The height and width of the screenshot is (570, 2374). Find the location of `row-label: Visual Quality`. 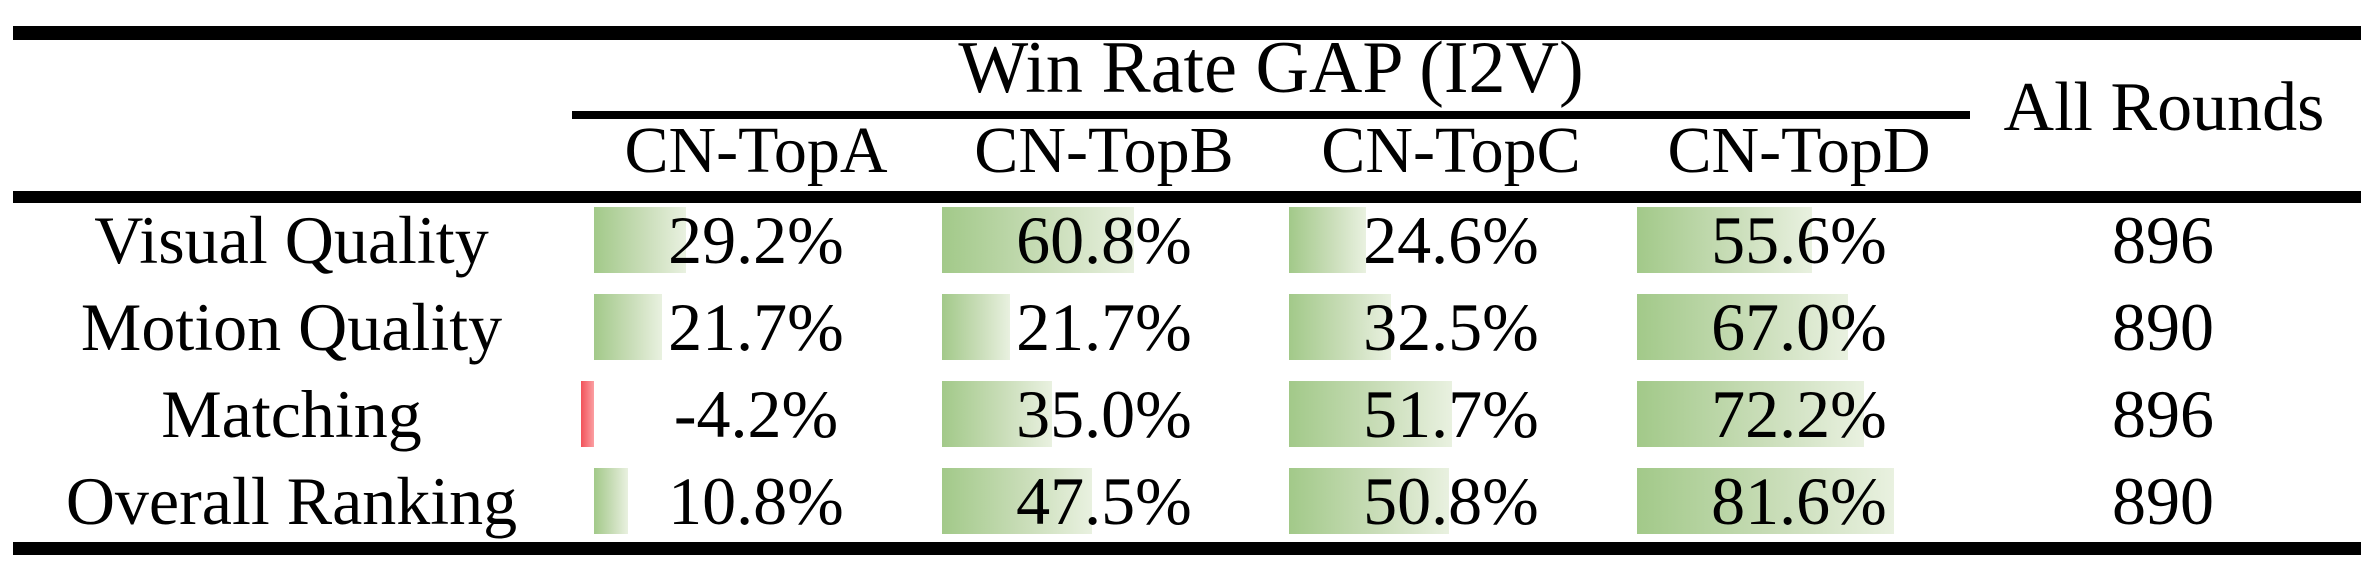

row-label: Visual Quality is located at coordinates (291, 240).